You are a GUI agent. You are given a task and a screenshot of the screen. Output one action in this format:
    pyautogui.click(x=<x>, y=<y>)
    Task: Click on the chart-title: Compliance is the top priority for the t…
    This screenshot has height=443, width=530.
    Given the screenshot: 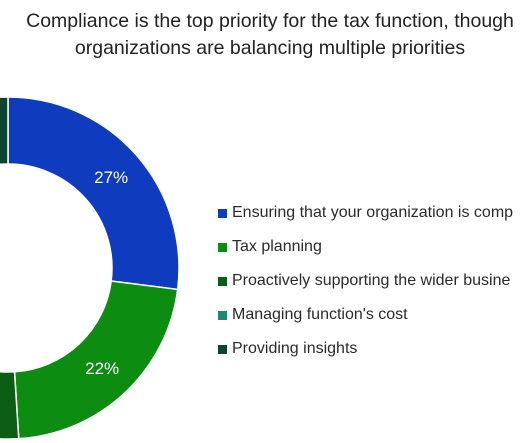 What is the action you would take?
    pyautogui.click(x=265, y=35)
    